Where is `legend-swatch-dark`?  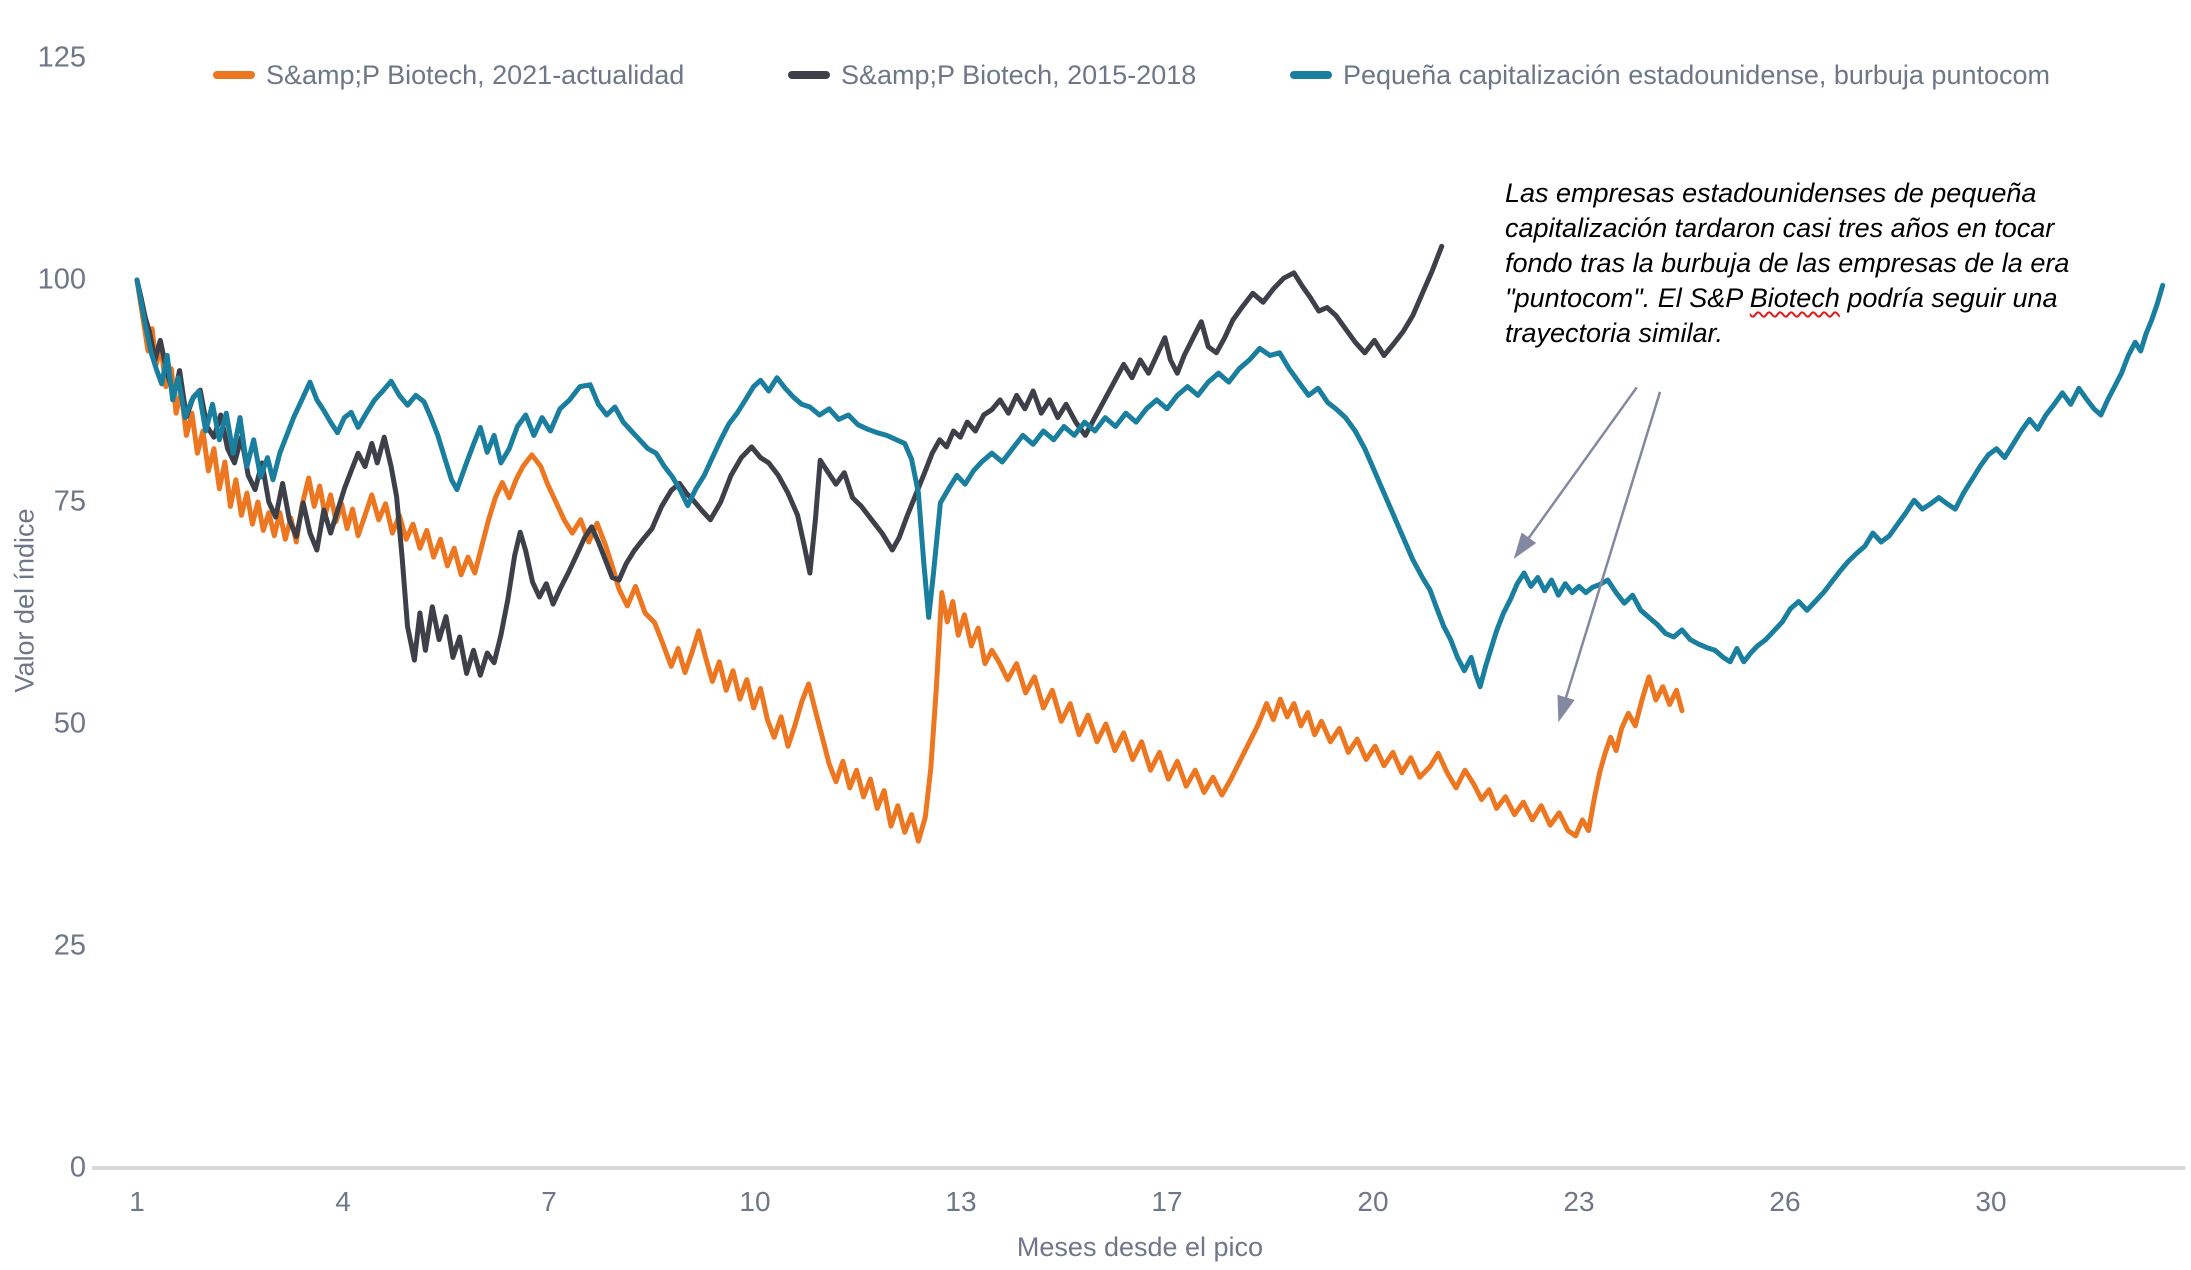
legend-swatch-dark is located at coordinates (809, 75).